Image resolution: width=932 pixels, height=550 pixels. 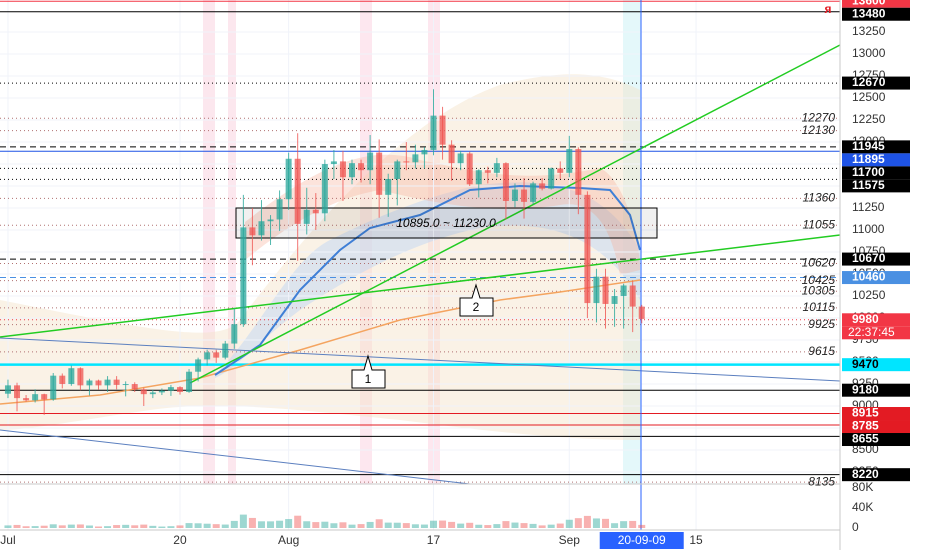 What do you see at coordinates (869, 3) in the screenshot?
I see `level-value: 13600` at bounding box center [869, 3].